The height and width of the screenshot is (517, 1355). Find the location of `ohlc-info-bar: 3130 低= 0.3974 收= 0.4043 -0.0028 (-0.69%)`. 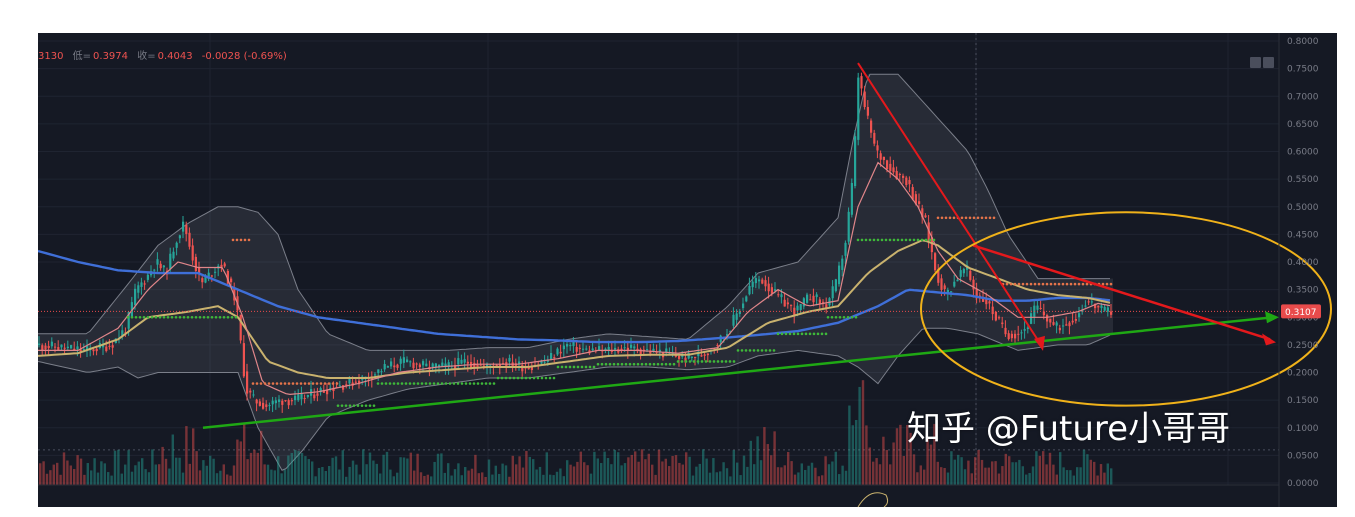

ohlc-info-bar: 3130 低= 0.3974 收= 0.4043 -0.0028 (-0.69%) is located at coordinates (165, 54).